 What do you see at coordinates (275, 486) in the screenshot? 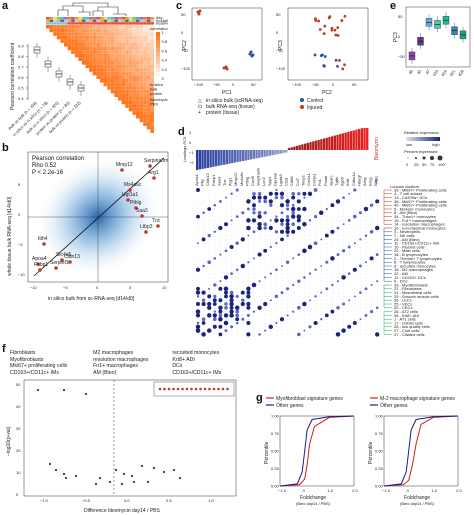
I see `g-ytick: 0.00` at bounding box center [275, 486].